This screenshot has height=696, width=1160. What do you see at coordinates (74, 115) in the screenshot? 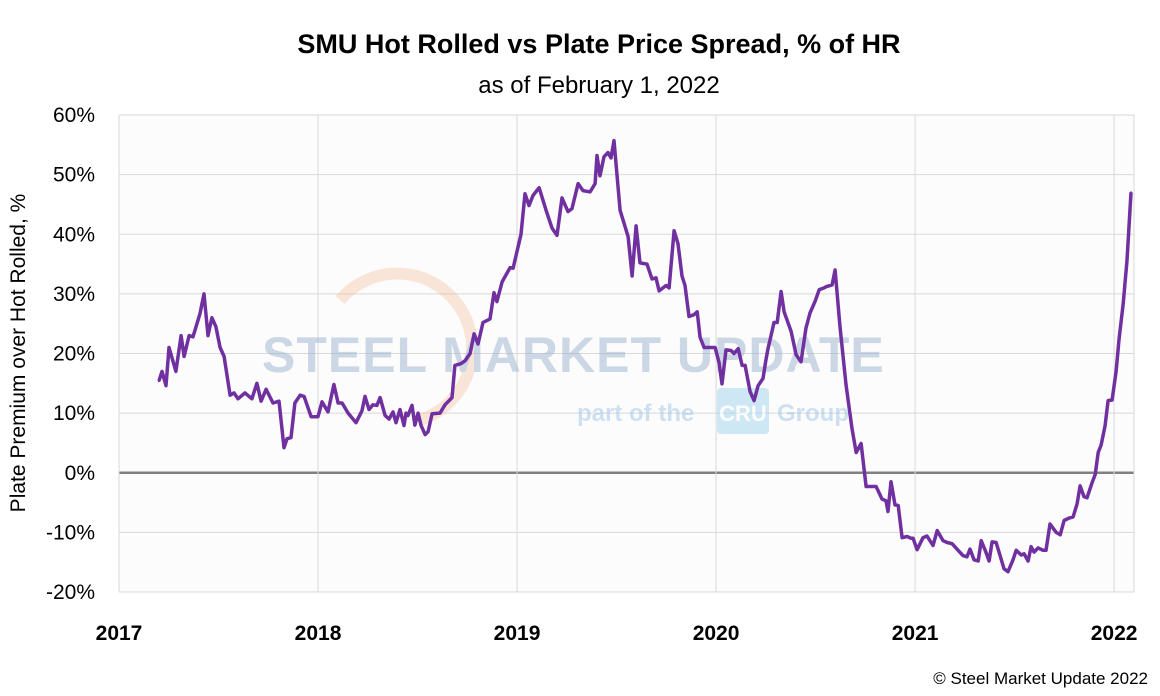
I see `y-tick-label: 60%` at bounding box center [74, 115].